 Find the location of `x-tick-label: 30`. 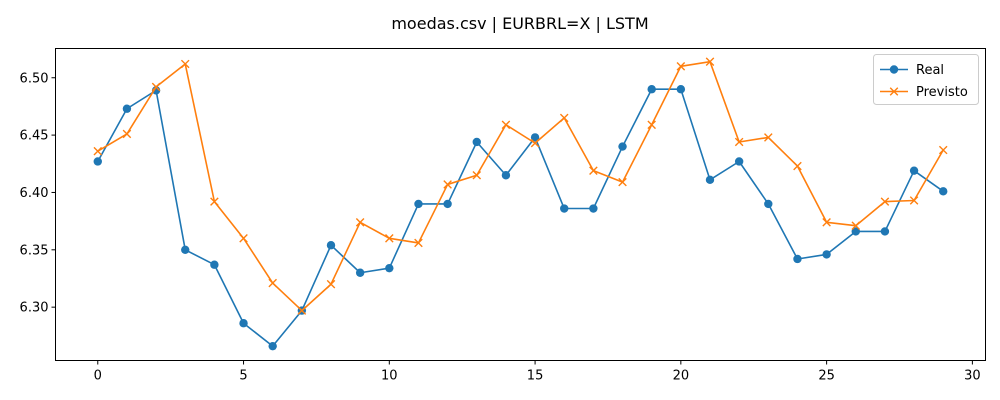

x-tick-label: 30 is located at coordinates (972, 376).